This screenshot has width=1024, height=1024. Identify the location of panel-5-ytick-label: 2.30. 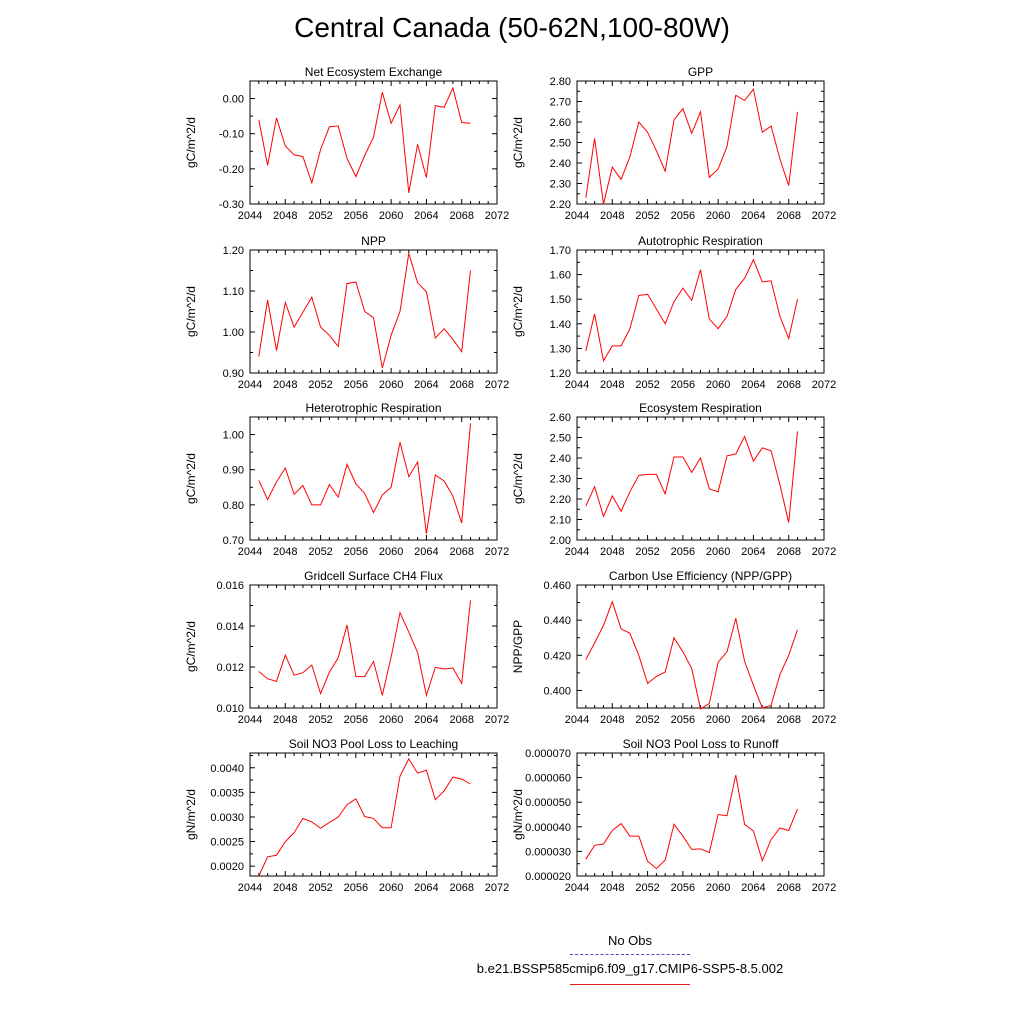
(560, 480).